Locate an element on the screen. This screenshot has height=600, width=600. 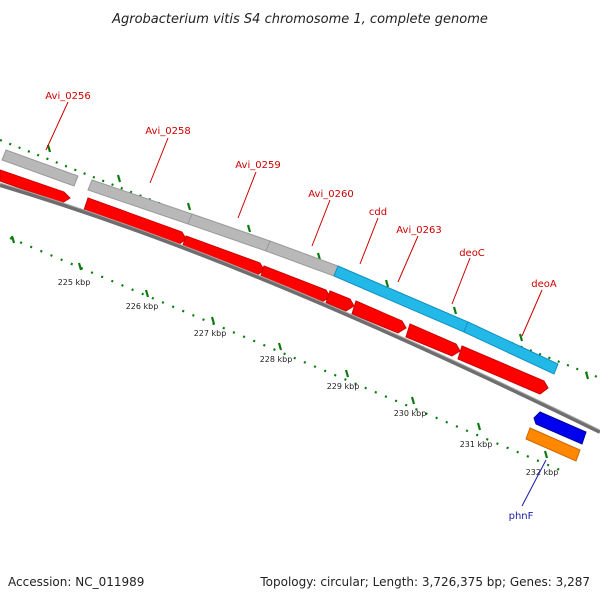
cds-cdd is located at coordinates (340, 301).